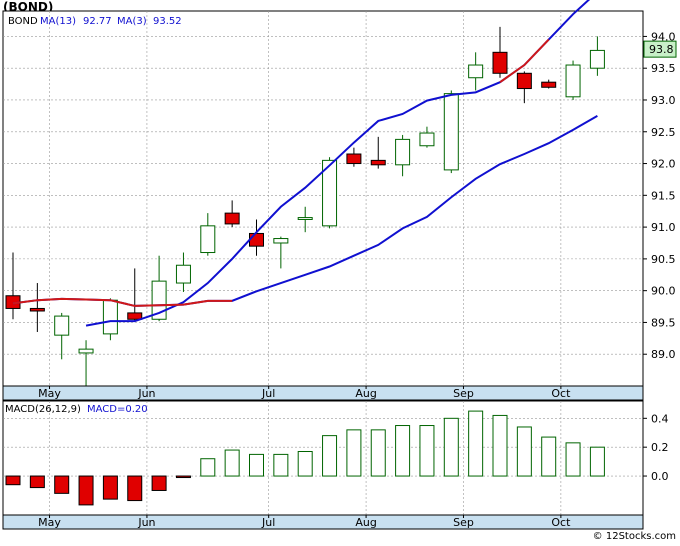  I want to click on price-x-axis-band, so click(323, 393).